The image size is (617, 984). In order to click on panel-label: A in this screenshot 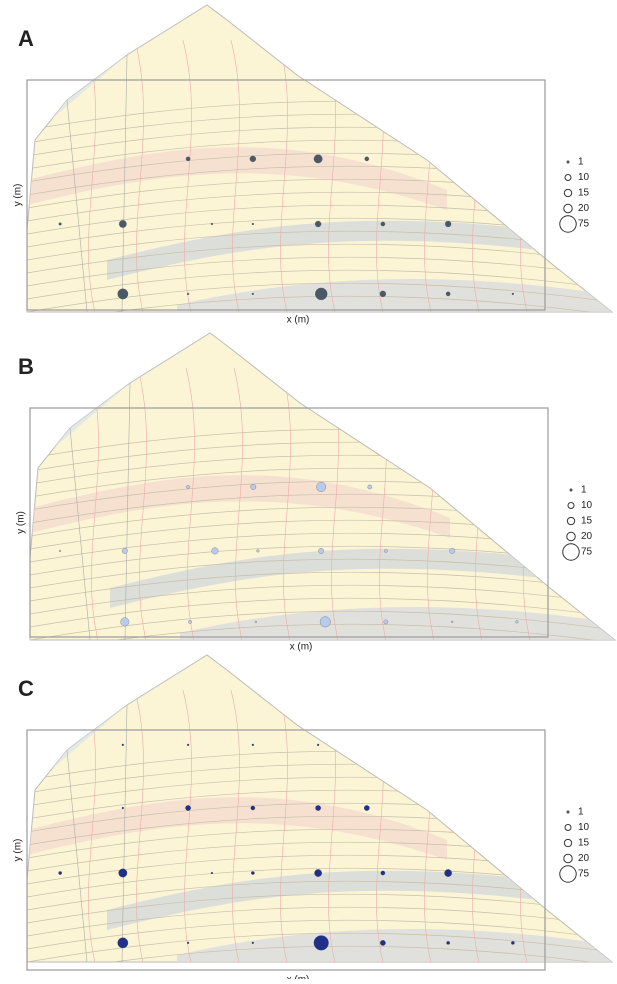, I will do `click(26, 38)`.